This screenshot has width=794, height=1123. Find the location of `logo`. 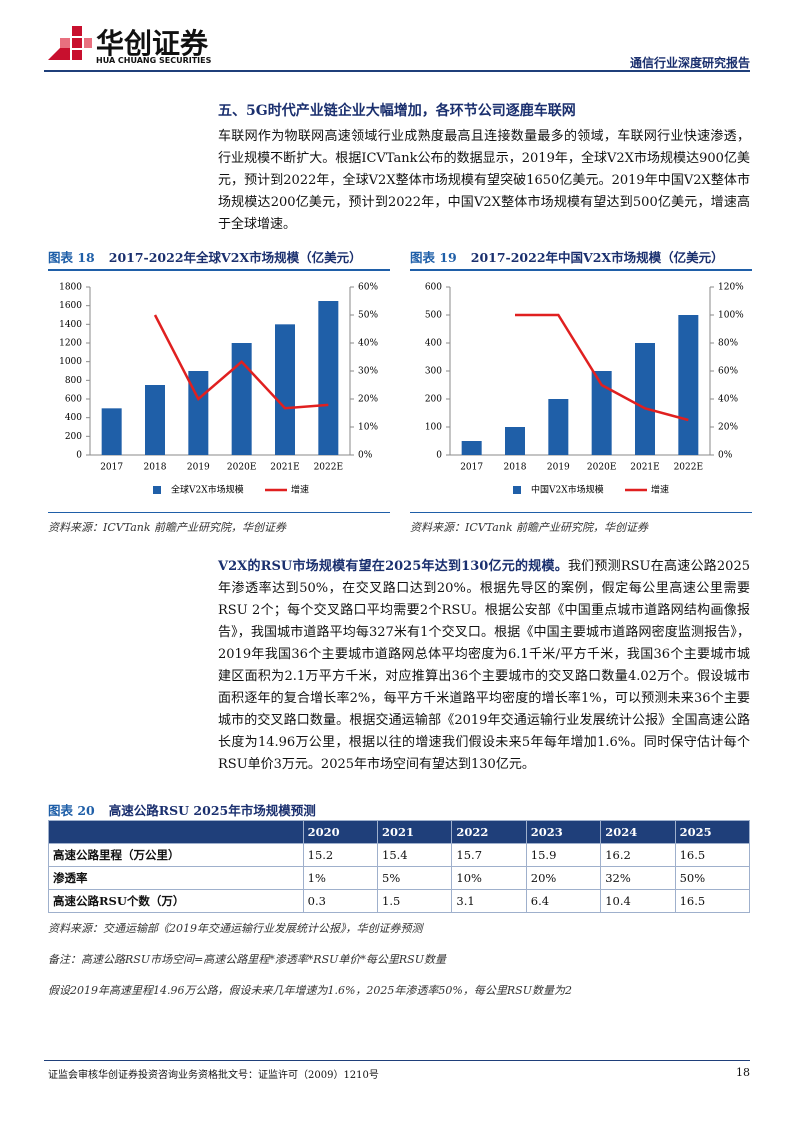

logo is located at coordinates (70, 43).